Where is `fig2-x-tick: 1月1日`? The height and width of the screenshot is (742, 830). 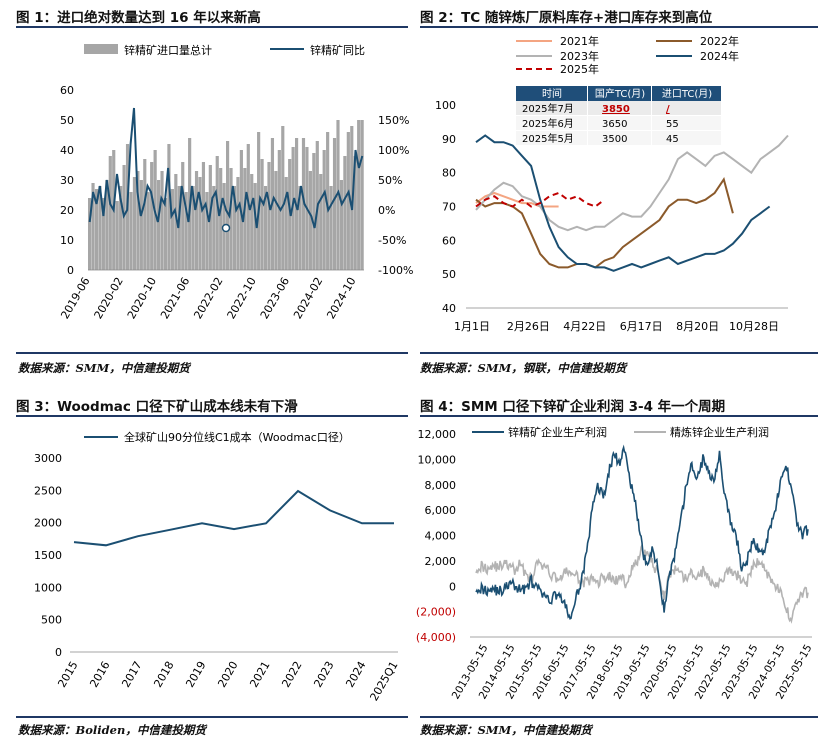
fig2-x-tick: 1月1日 is located at coordinates (472, 326).